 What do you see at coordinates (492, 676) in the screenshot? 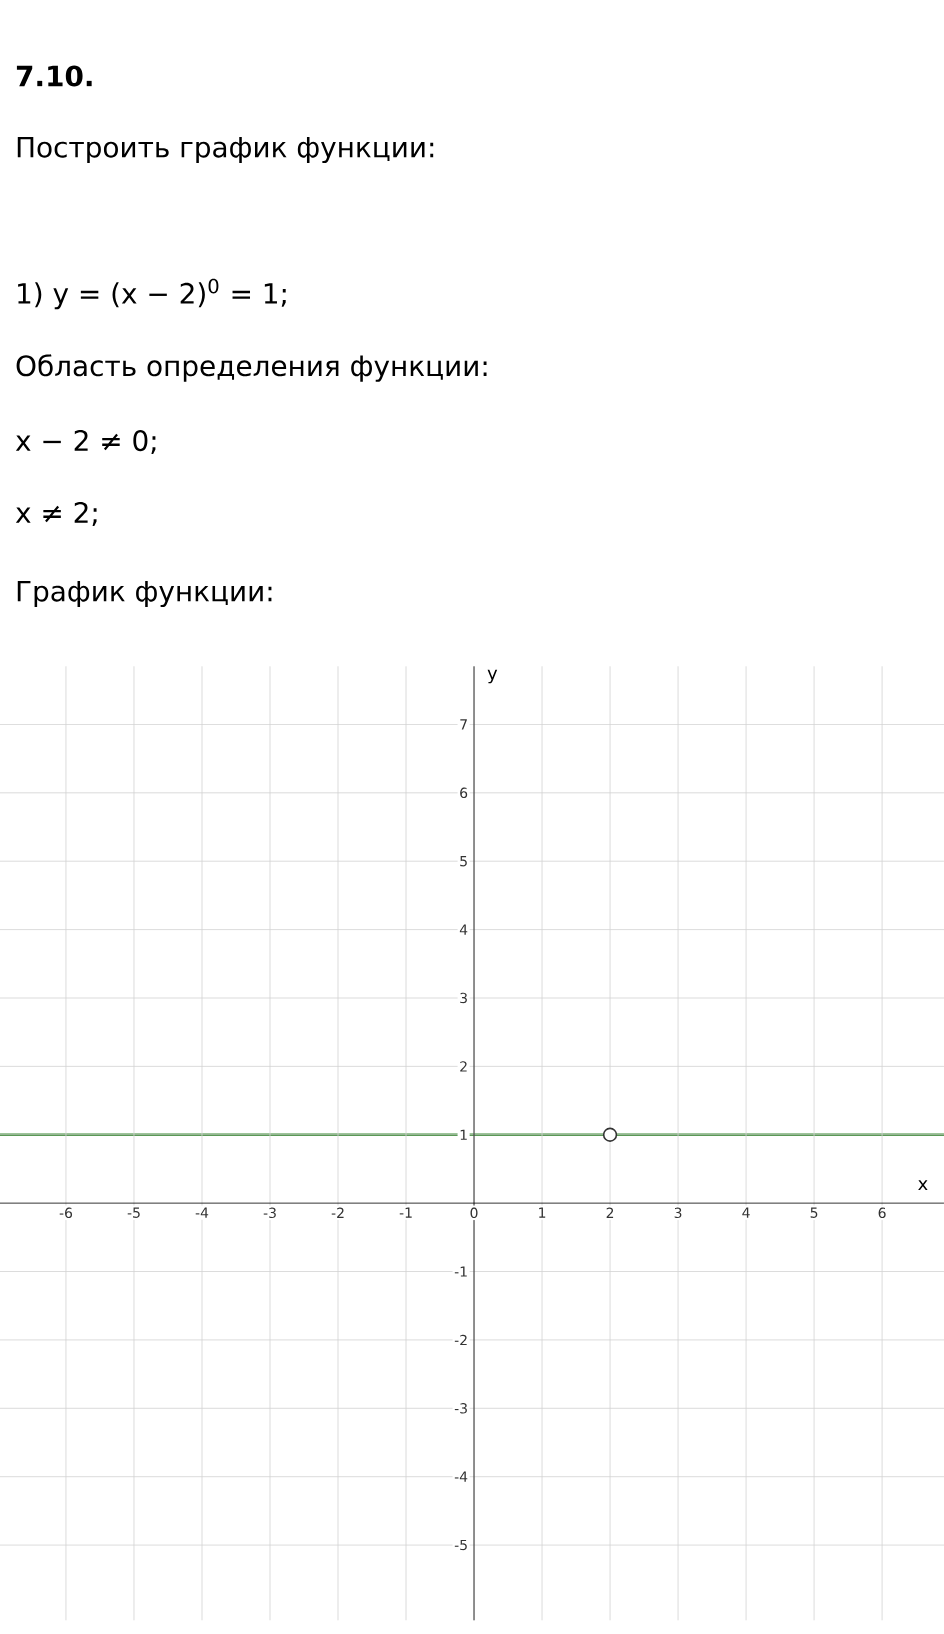
I see `y-axis-title: y` at bounding box center [492, 676].